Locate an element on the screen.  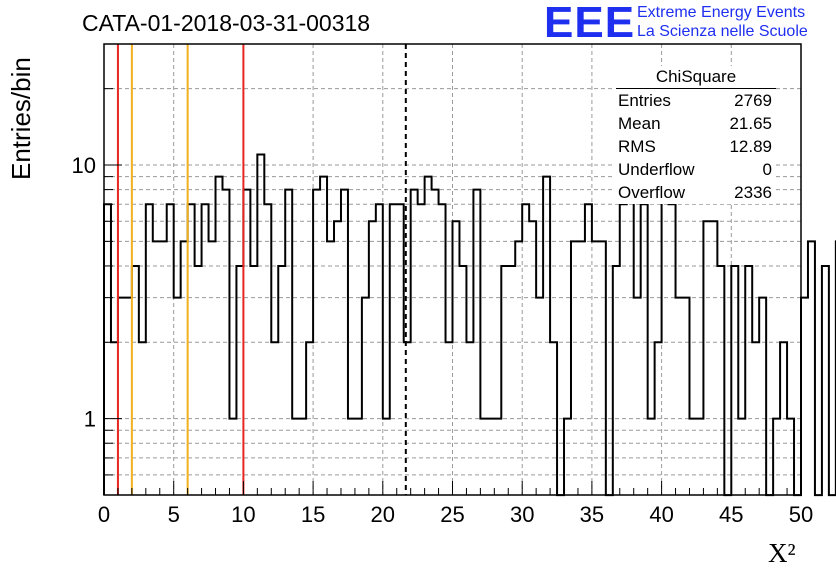
stats-row: Entries 2769 is located at coordinates (694, 100).